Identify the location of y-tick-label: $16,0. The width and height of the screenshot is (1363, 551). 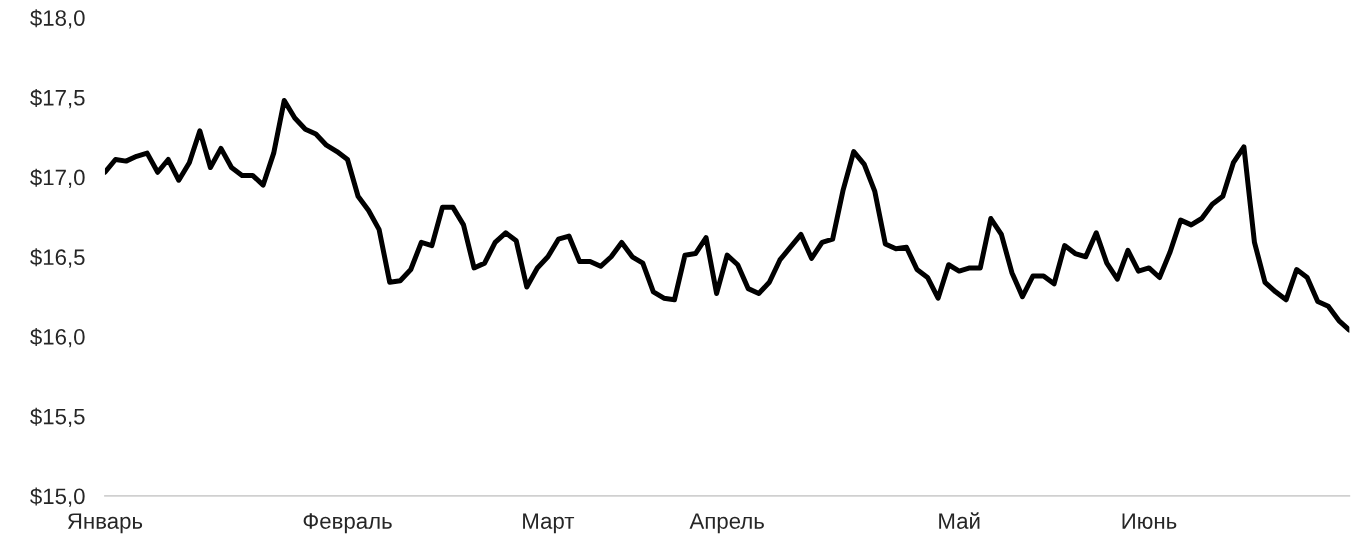
(57, 338).